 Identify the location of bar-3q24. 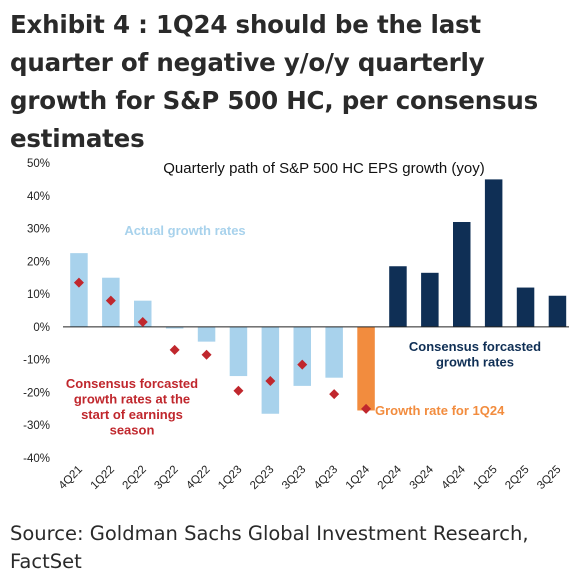
(430, 299).